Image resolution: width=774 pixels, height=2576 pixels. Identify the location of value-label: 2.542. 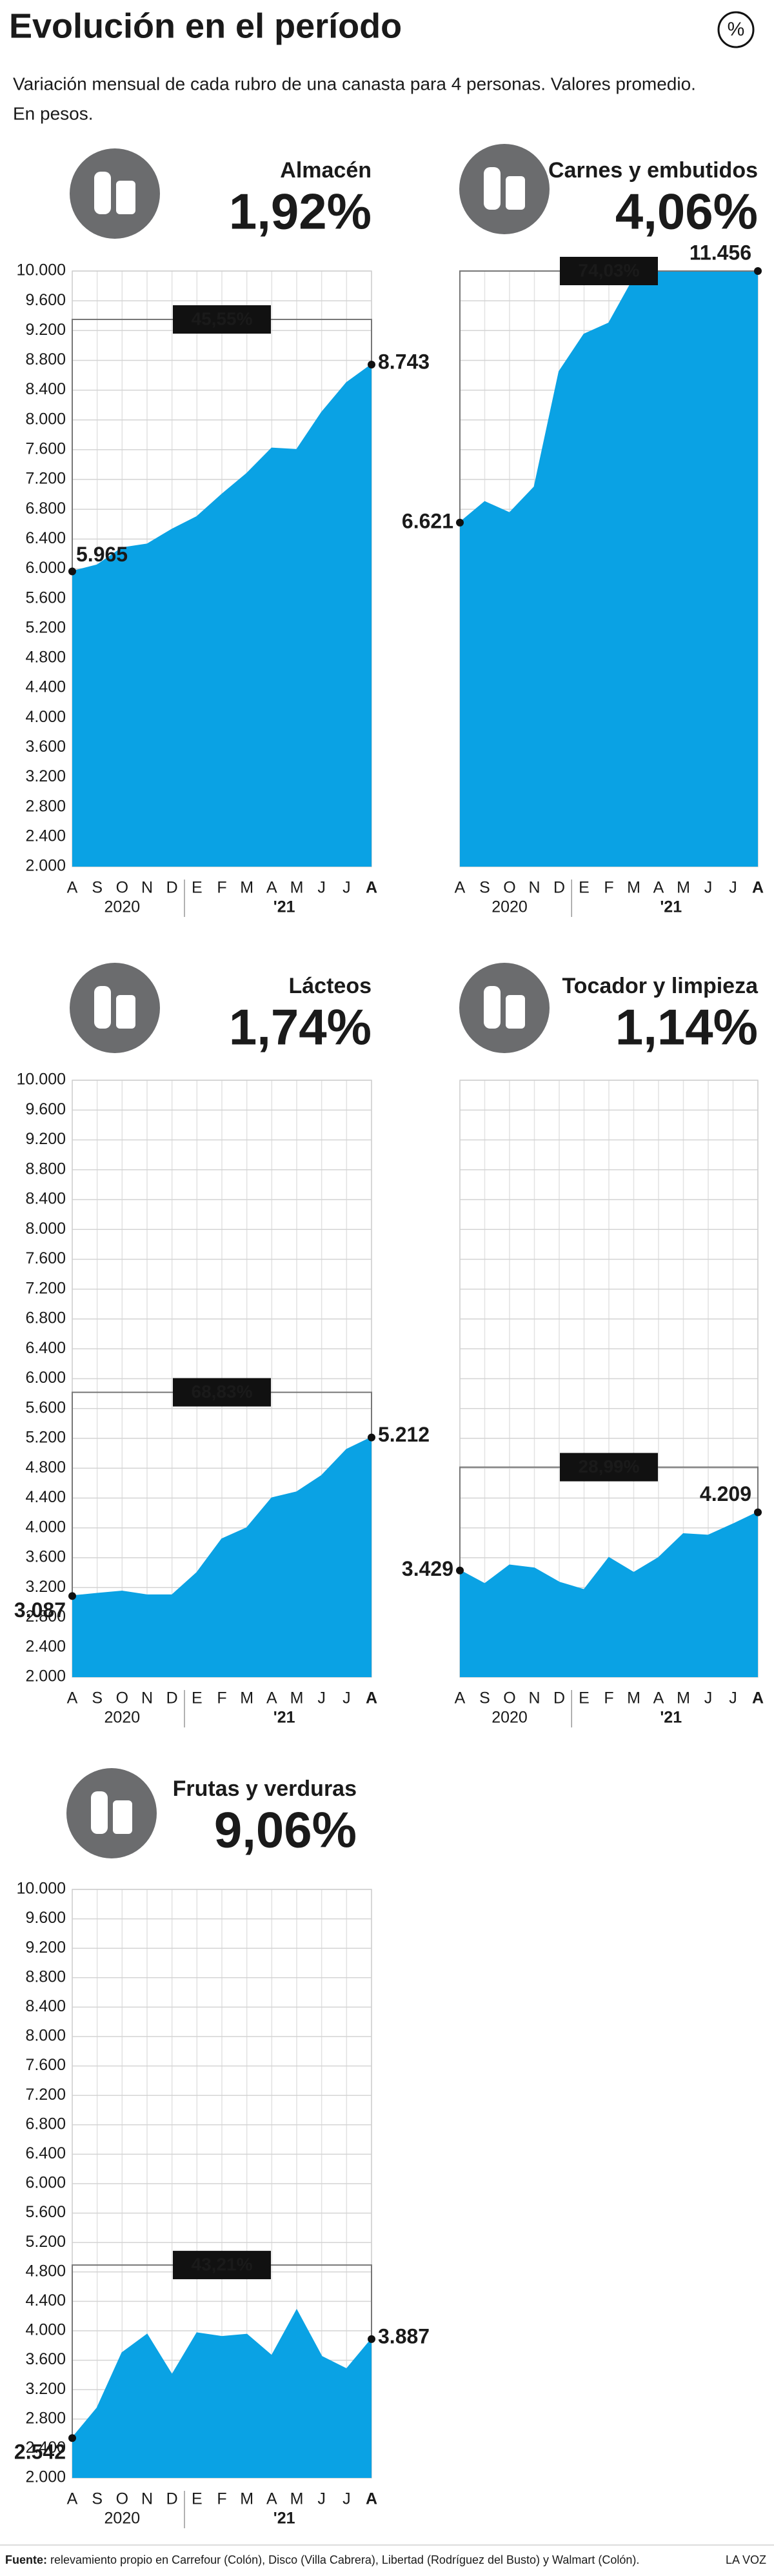
(40, 2452).